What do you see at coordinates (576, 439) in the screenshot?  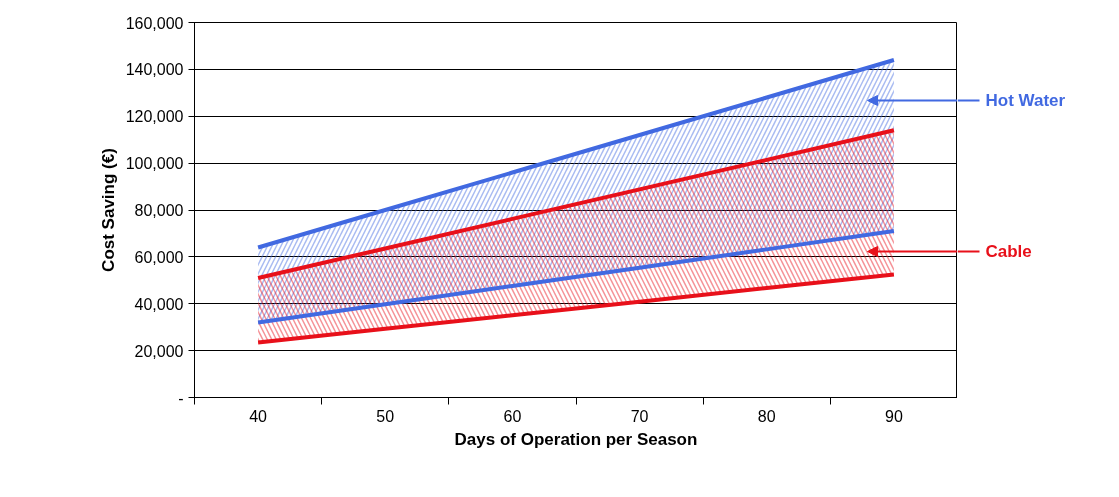 I see `x-axis-title: Days of Operation per Season` at bounding box center [576, 439].